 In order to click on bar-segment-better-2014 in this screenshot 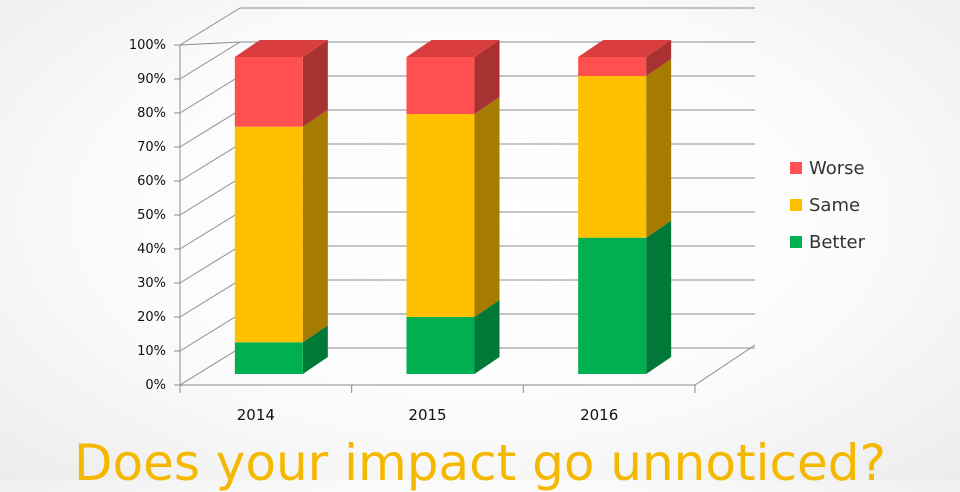, I will do `click(281, 349)`.